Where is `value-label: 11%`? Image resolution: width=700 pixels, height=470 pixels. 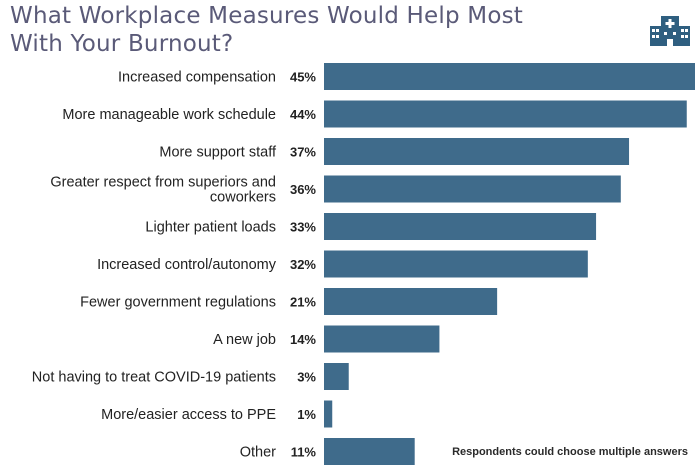
value-label: 11% is located at coordinates (304, 452).